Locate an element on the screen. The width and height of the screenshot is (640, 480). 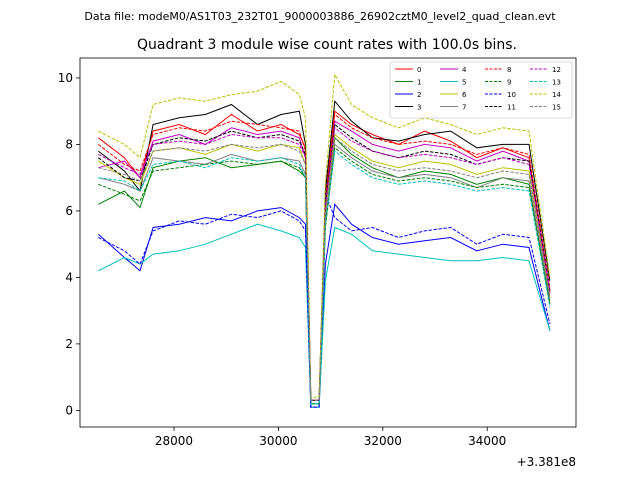
y-tick-label: 8 is located at coordinates (69, 144).